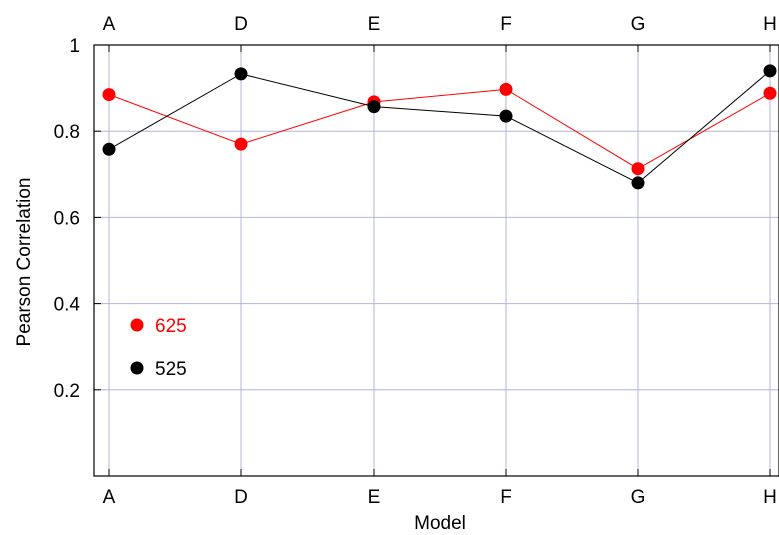  What do you see at coordinates (67, 218) in the screenshot?
I see `y-tick-label: 0.6` at bounding box center [67, 218].